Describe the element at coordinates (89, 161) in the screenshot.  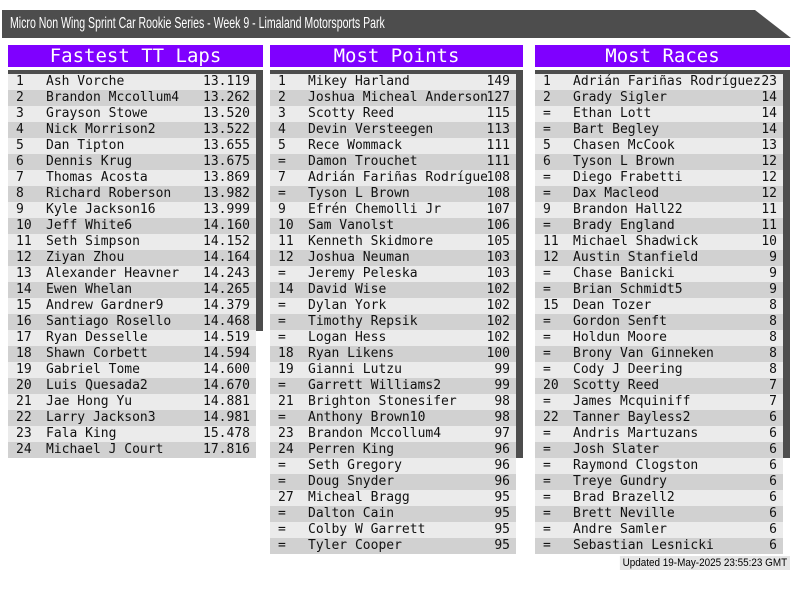
I see `name-cell: Dennis Krug` at that location.